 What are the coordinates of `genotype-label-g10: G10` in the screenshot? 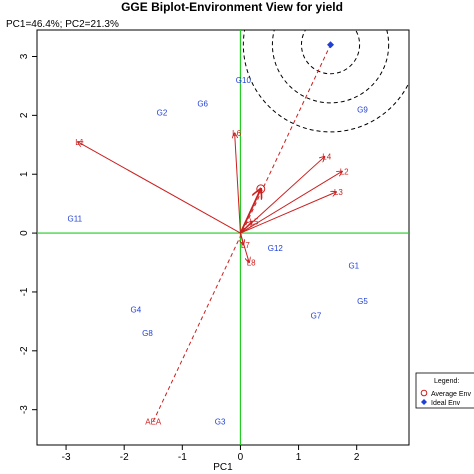 It's located at (244, 80).